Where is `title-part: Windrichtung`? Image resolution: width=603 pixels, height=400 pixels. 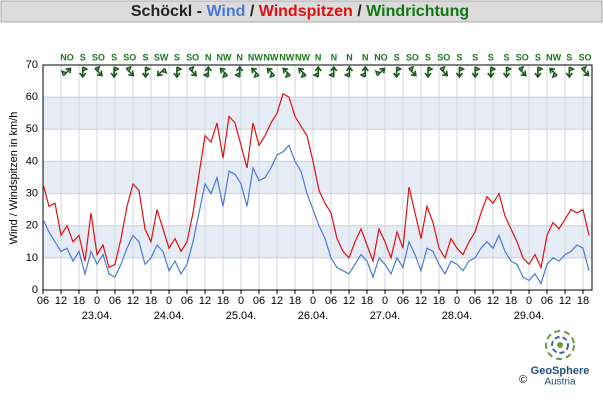
title-part: Windrichtung is located at coordinates (417, 11).